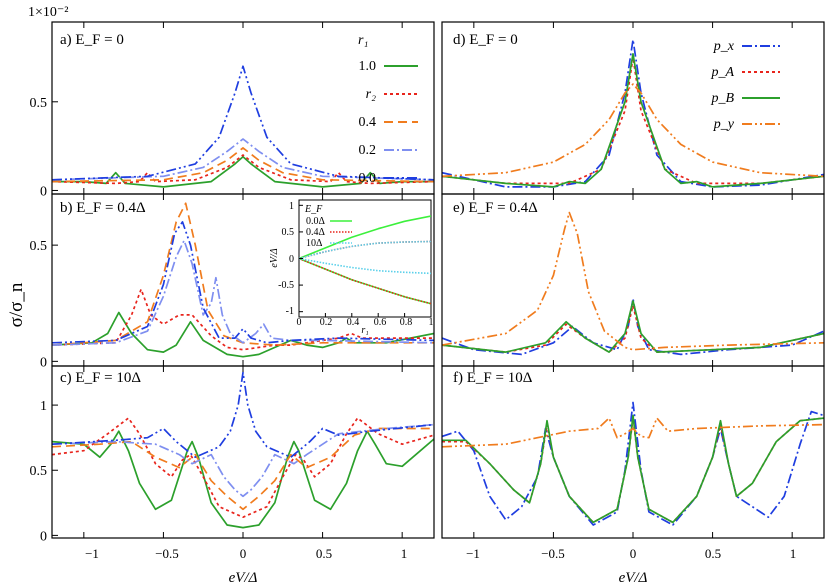 The width and height of the screenshot is (830, 588). Describe the element at coordinates (313, 209) in the screenshot. I see `inset-legend-title: E_F` at that location.